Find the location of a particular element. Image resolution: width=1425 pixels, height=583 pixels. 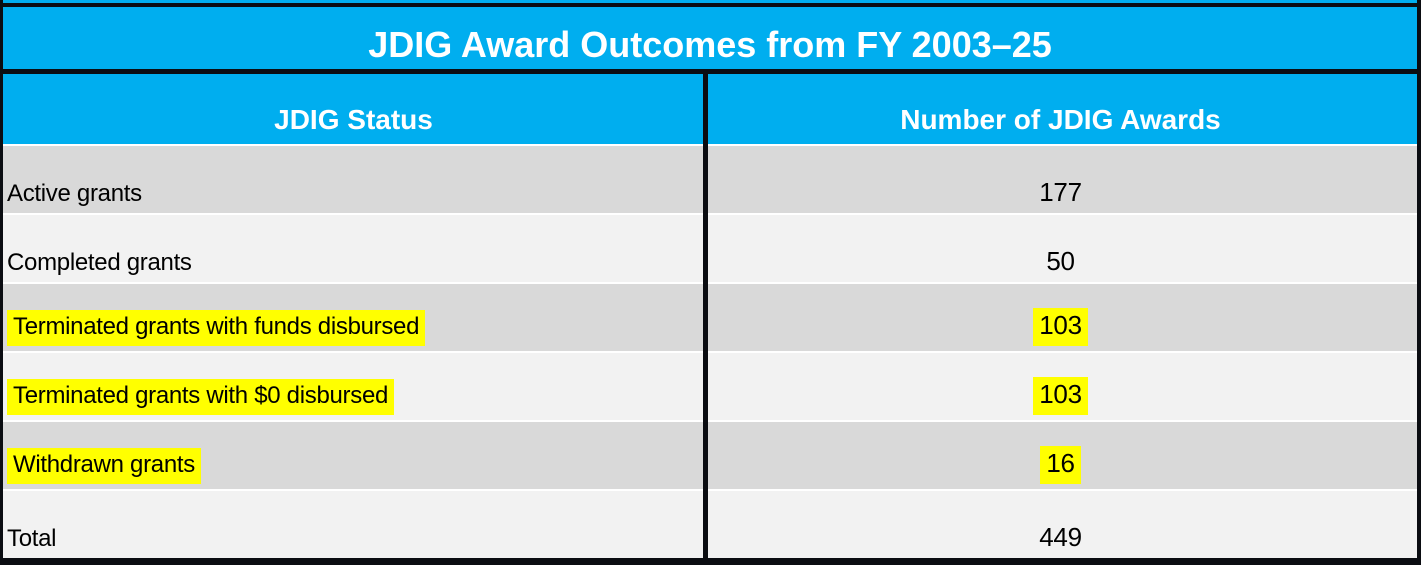

count-cell: 50 is located at coordinates (1060, 248).